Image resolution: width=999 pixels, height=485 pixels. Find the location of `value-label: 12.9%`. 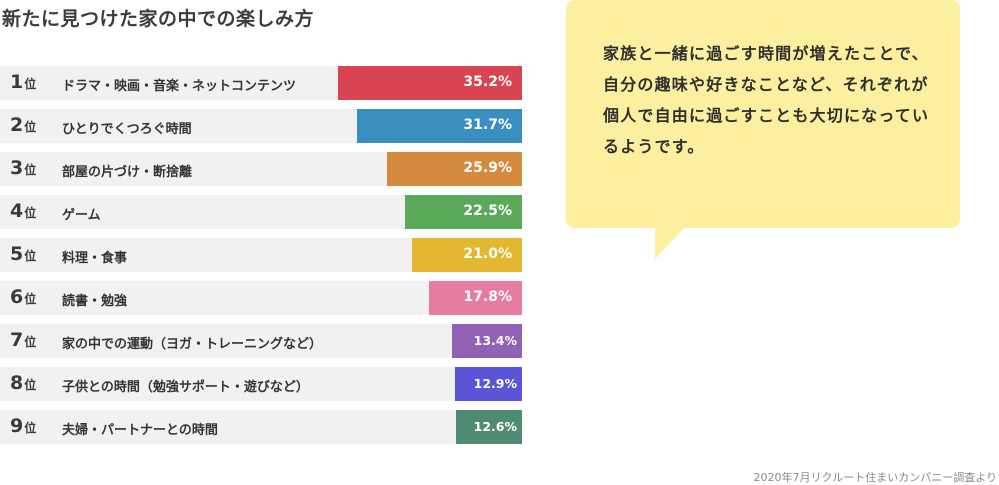

value-label: 12.9% is located at coordinates (495, 383).